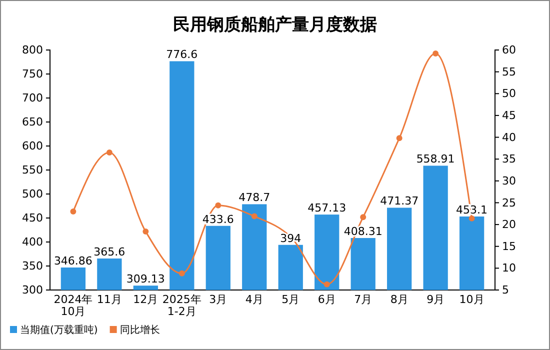 The height and width of the screenshot is (350, 550). What do you see at coordinates (399, 201) in the screenshot?
I see `data-label: 471.37` at bounding box center [399, 201].